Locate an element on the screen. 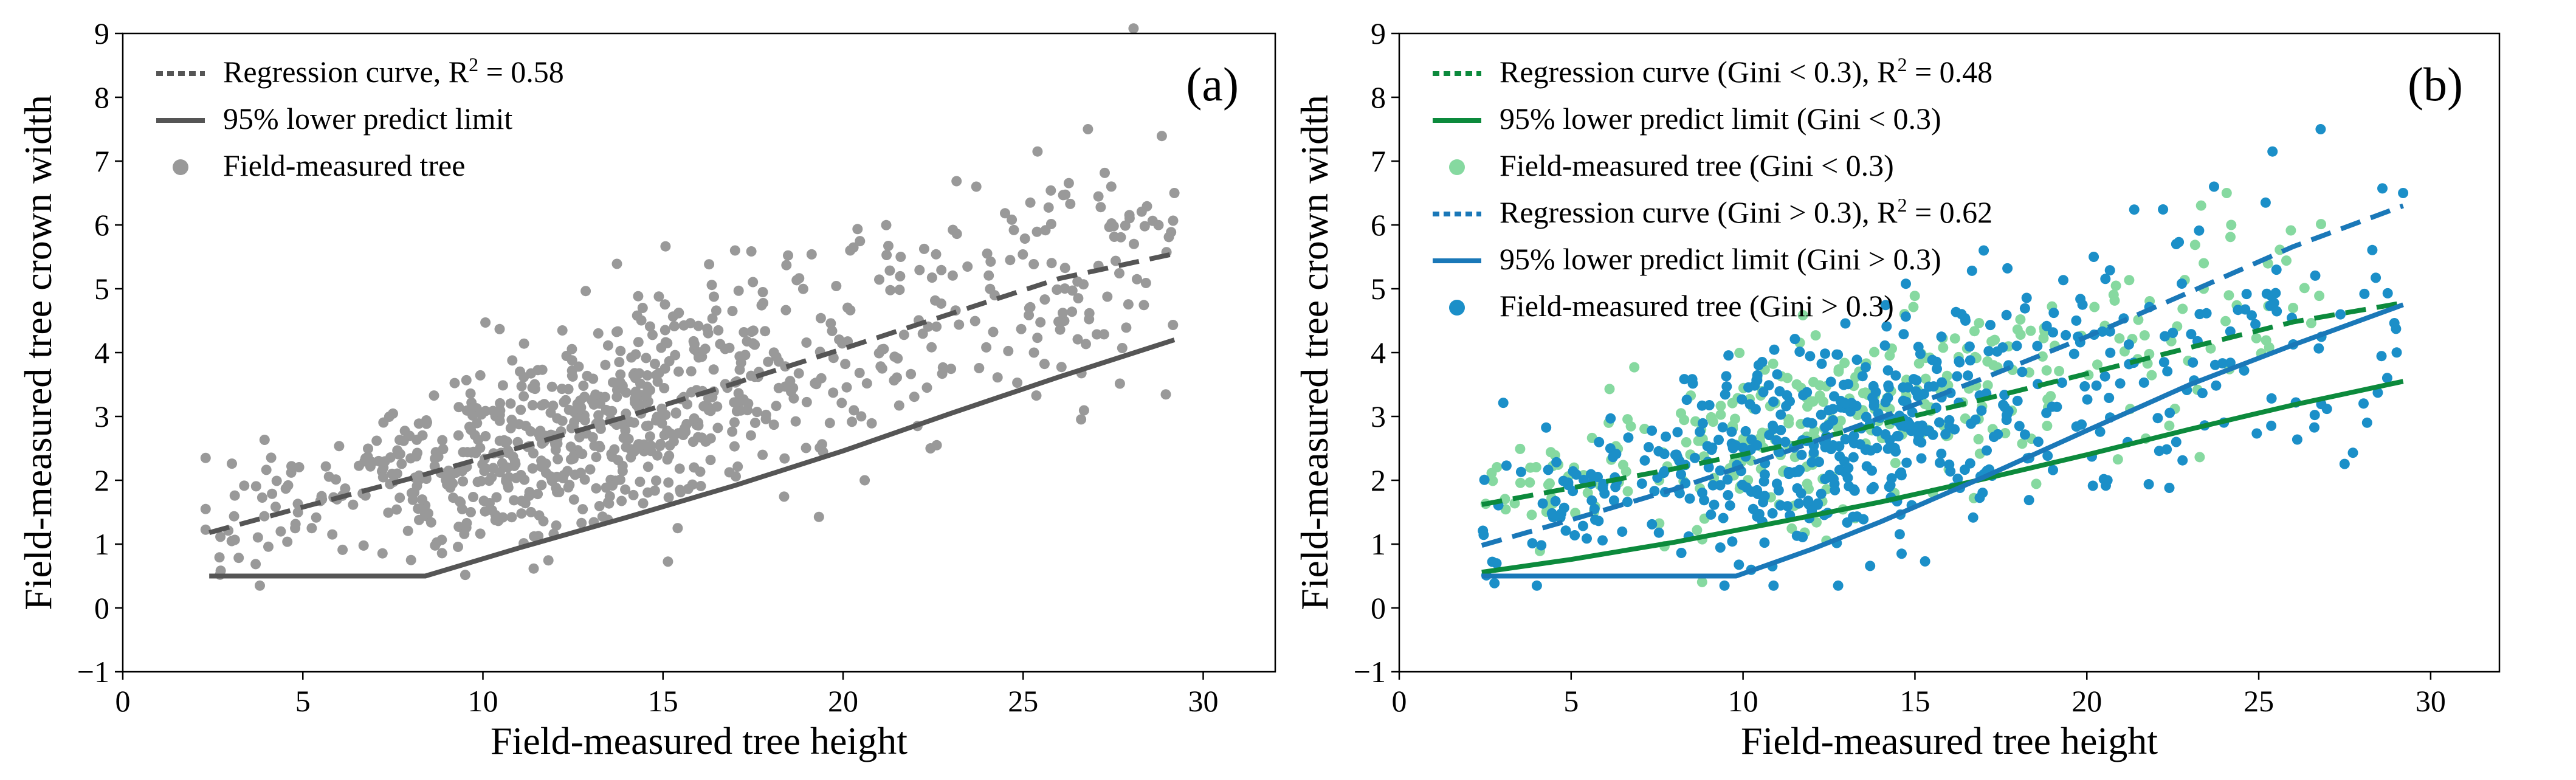  legend-label: Field-measured tree (Gini > 0.3) is located at coordinates (1697, 306).